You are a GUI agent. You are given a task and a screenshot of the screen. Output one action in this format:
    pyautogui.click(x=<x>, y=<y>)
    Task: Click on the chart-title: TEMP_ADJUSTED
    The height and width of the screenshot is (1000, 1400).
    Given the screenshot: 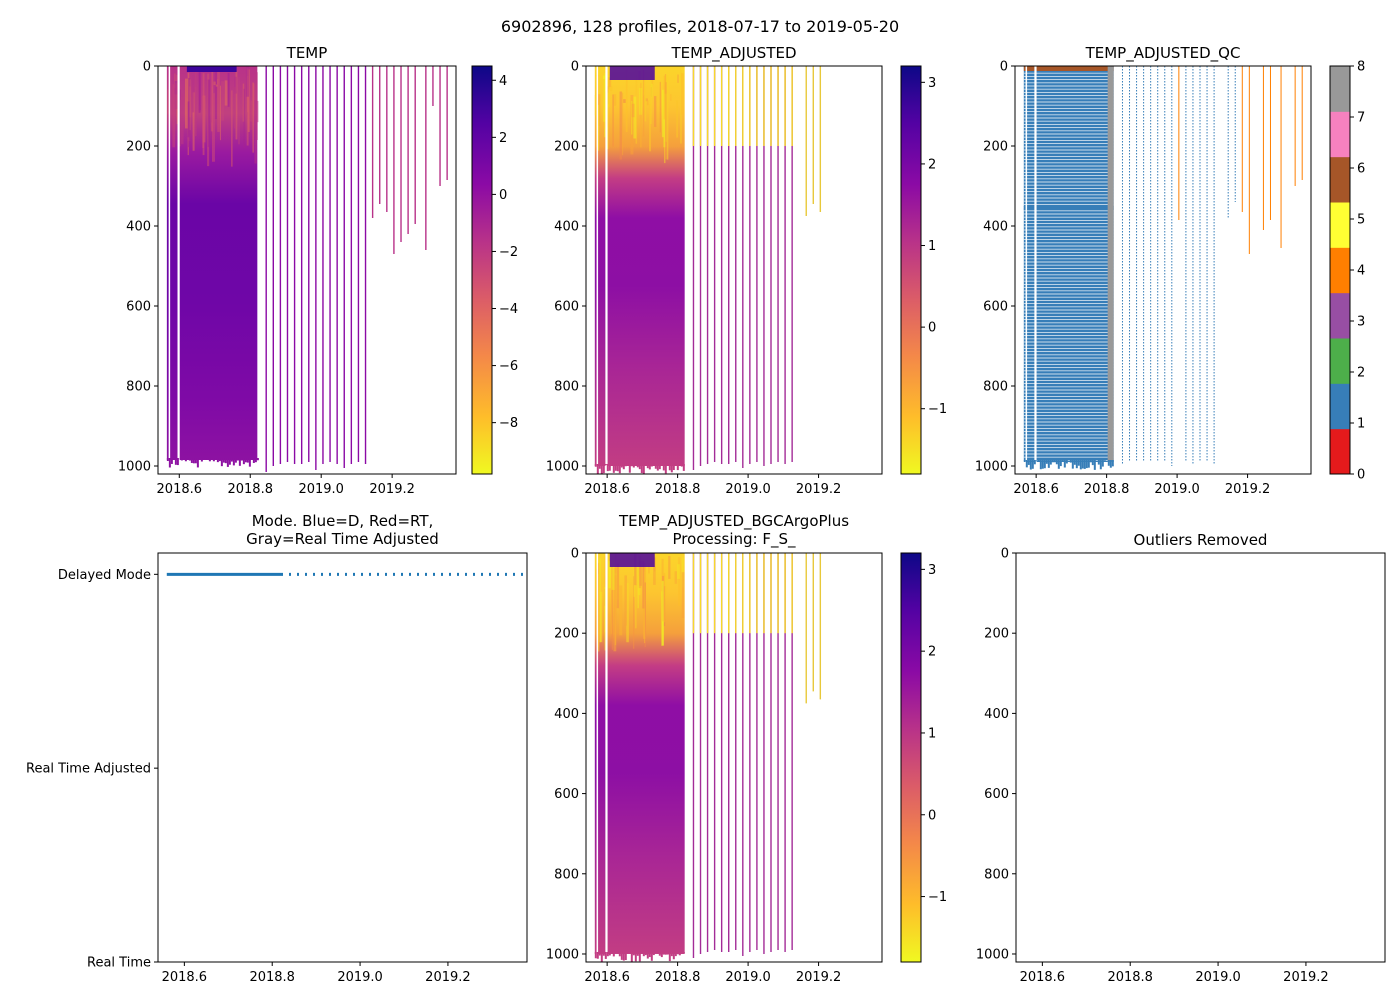 What is the action you would take?
    pyautogui.click(x=733, y=53)
    